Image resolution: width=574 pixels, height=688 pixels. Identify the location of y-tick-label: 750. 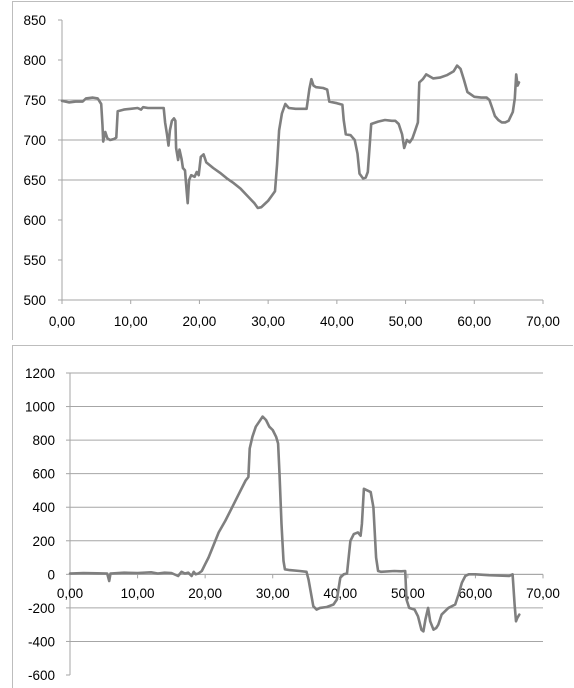
(34, 100).